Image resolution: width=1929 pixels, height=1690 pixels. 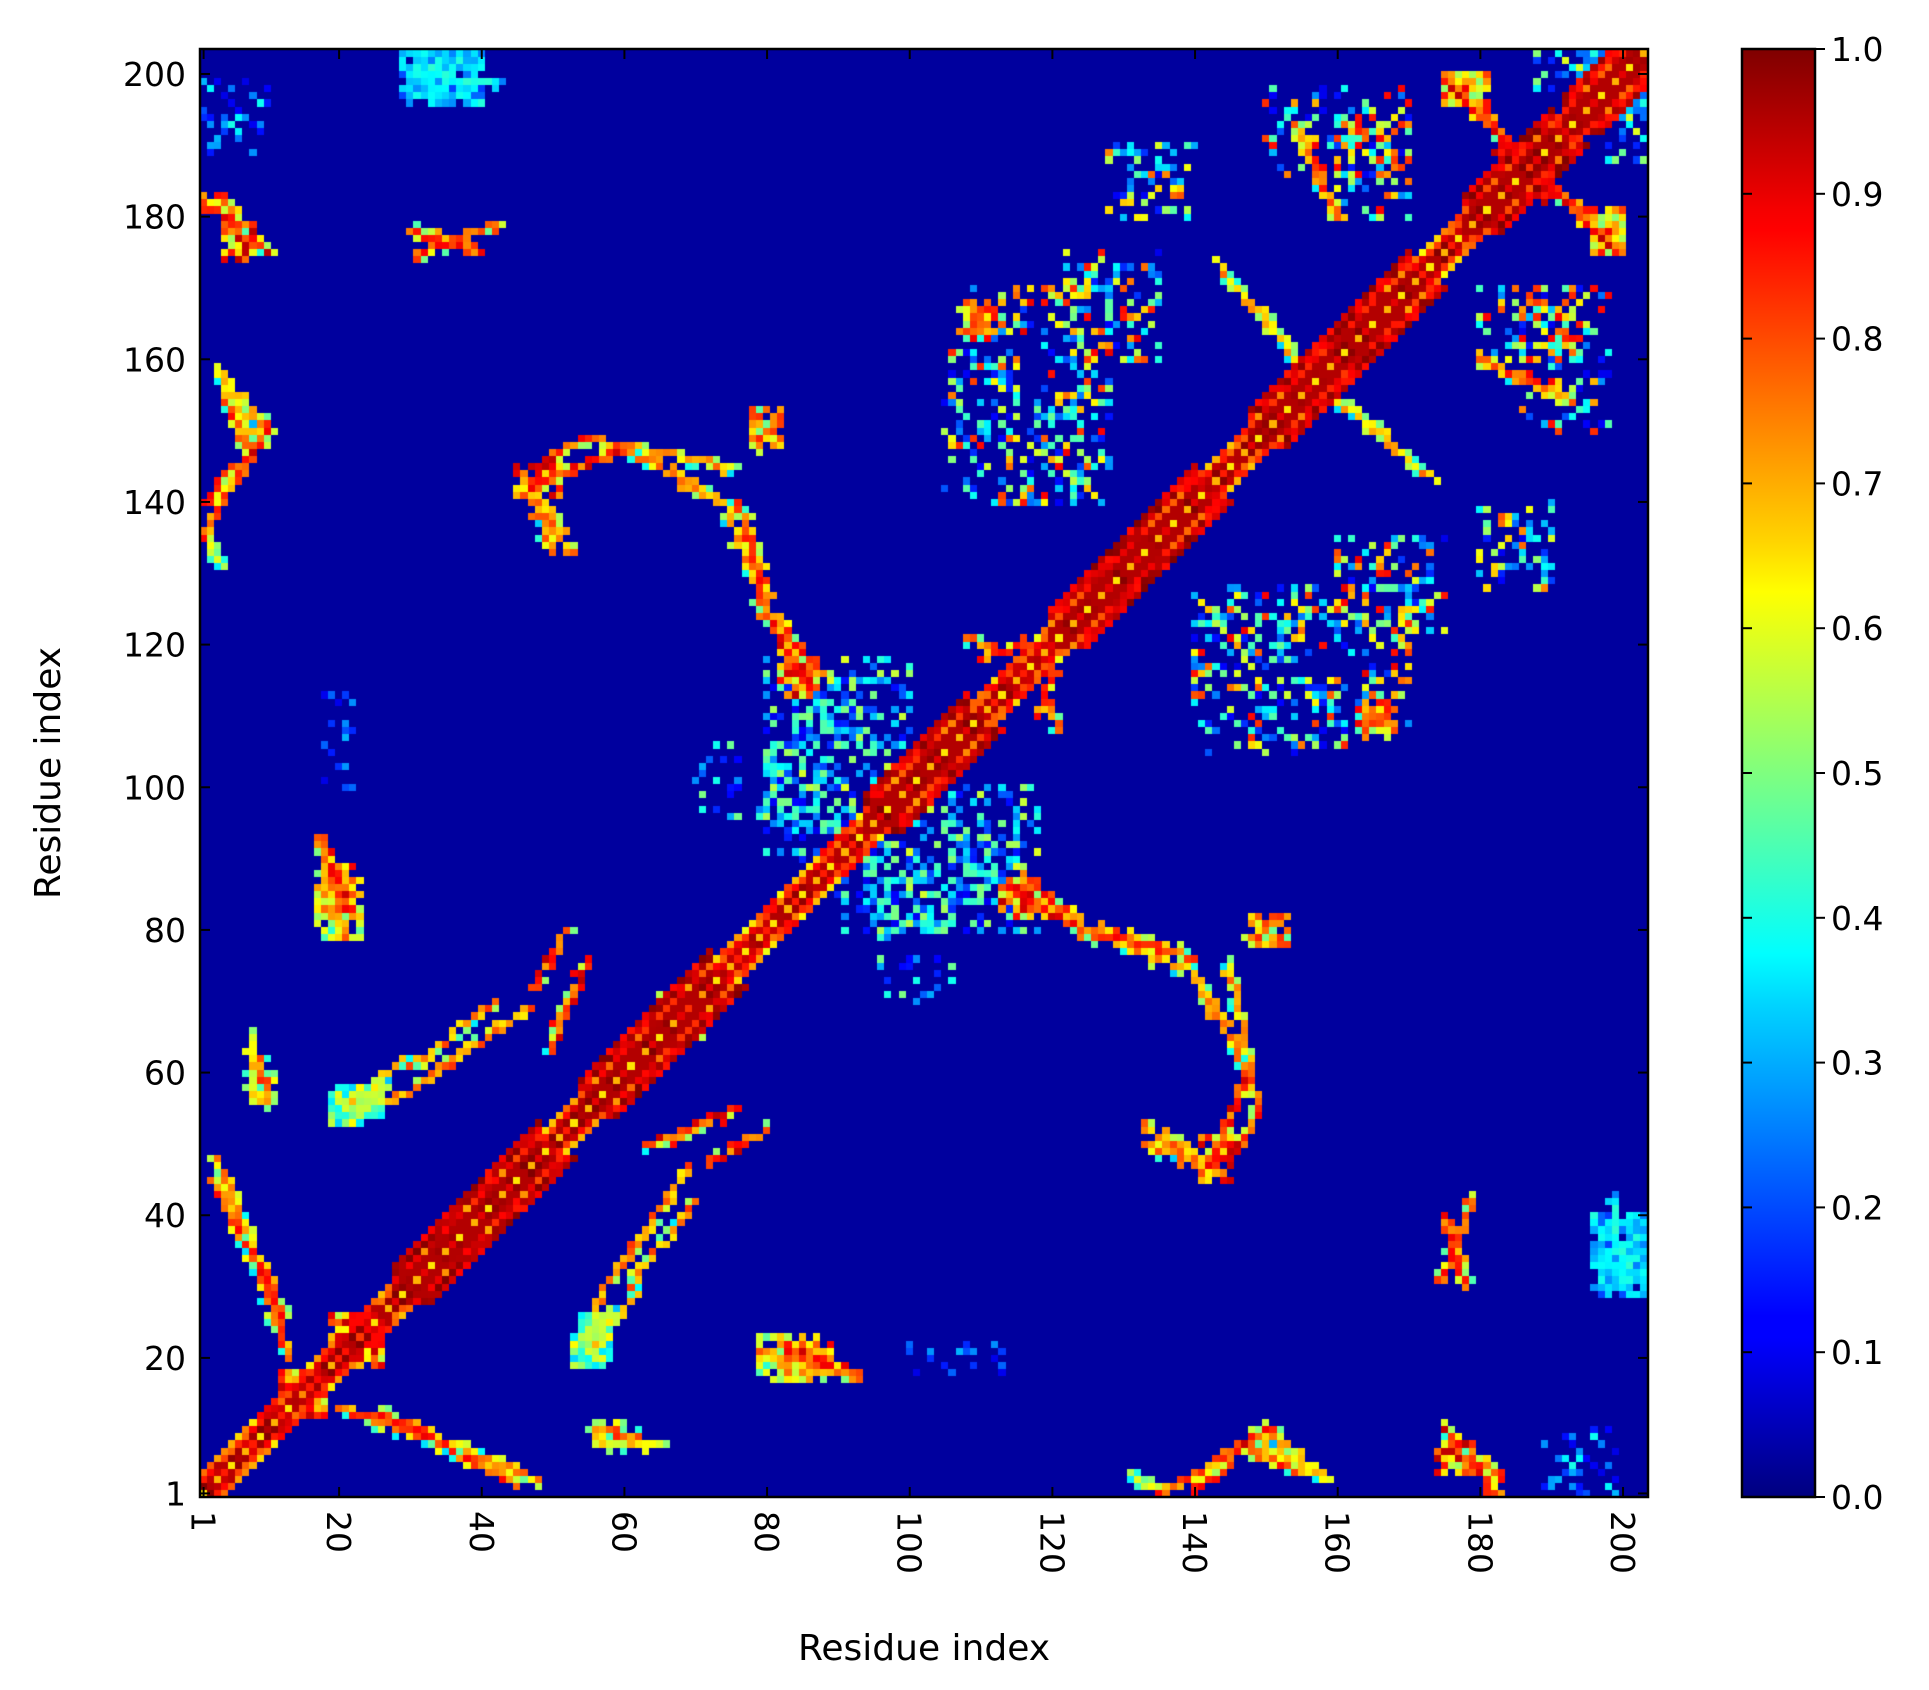 I want to click on colorbar-tick-label: 0.8, so click(x=1857, y=339).